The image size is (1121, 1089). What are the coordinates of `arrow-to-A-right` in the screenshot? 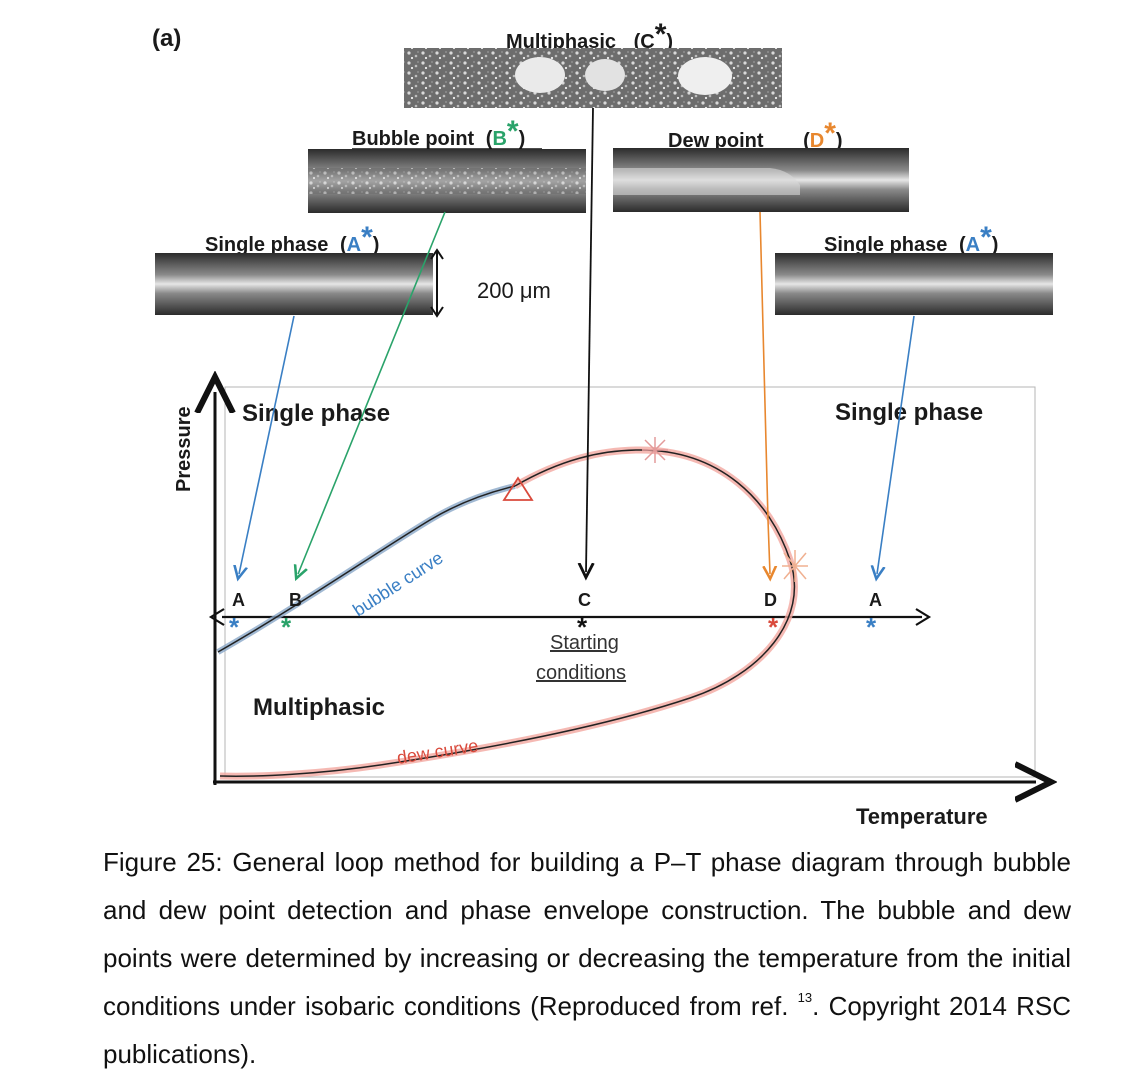 It's located at (896, 444).